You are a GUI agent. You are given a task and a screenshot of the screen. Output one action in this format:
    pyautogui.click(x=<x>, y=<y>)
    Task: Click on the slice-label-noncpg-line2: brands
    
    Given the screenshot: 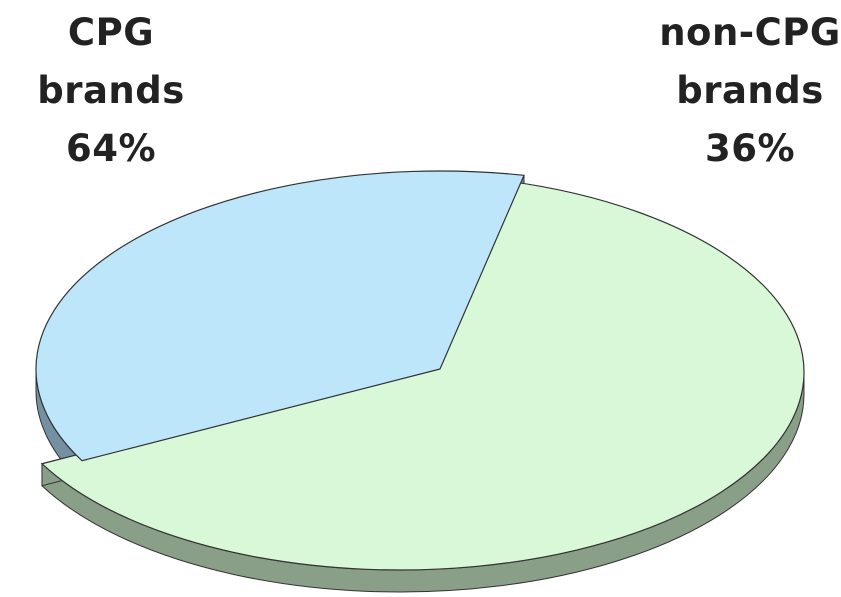 What is the action you would take?
    pyautogui.click(x=750, y=90)
    